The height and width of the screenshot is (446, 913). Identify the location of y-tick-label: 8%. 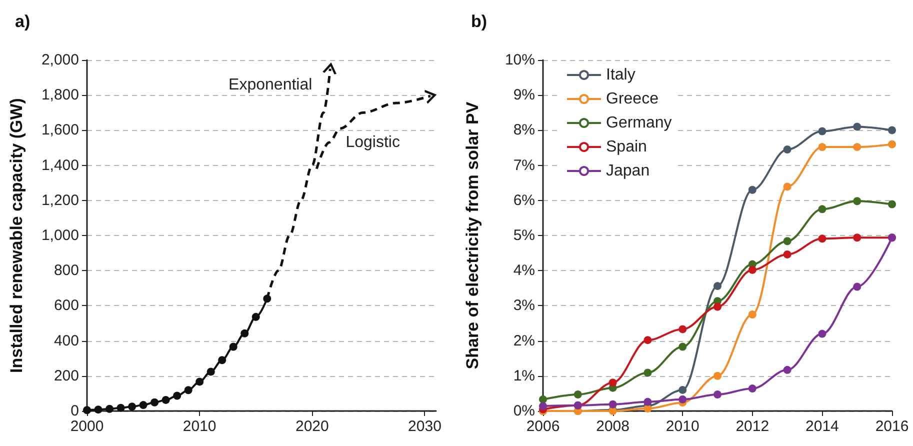
(524, 130).